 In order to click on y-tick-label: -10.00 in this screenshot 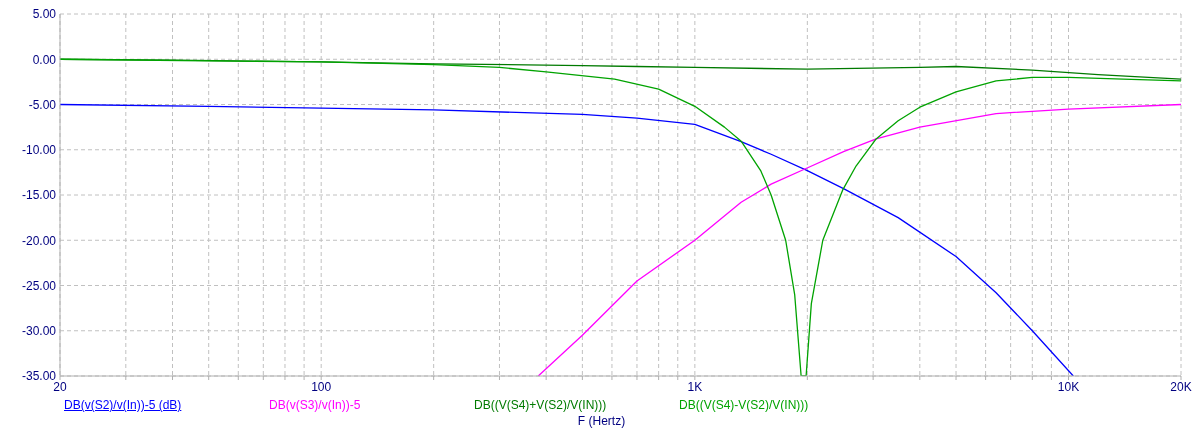, I will do `click(39, 150)`.